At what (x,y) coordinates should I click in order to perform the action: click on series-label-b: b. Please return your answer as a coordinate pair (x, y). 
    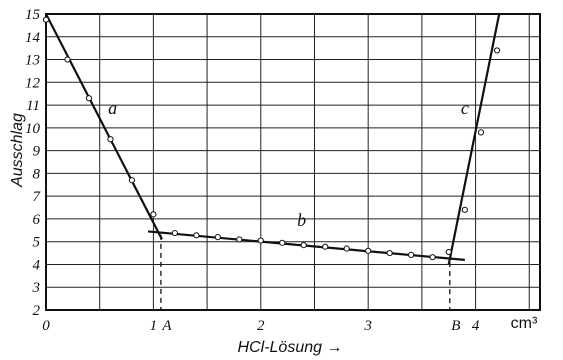
    Looking at the image, I should click on (301, 220).